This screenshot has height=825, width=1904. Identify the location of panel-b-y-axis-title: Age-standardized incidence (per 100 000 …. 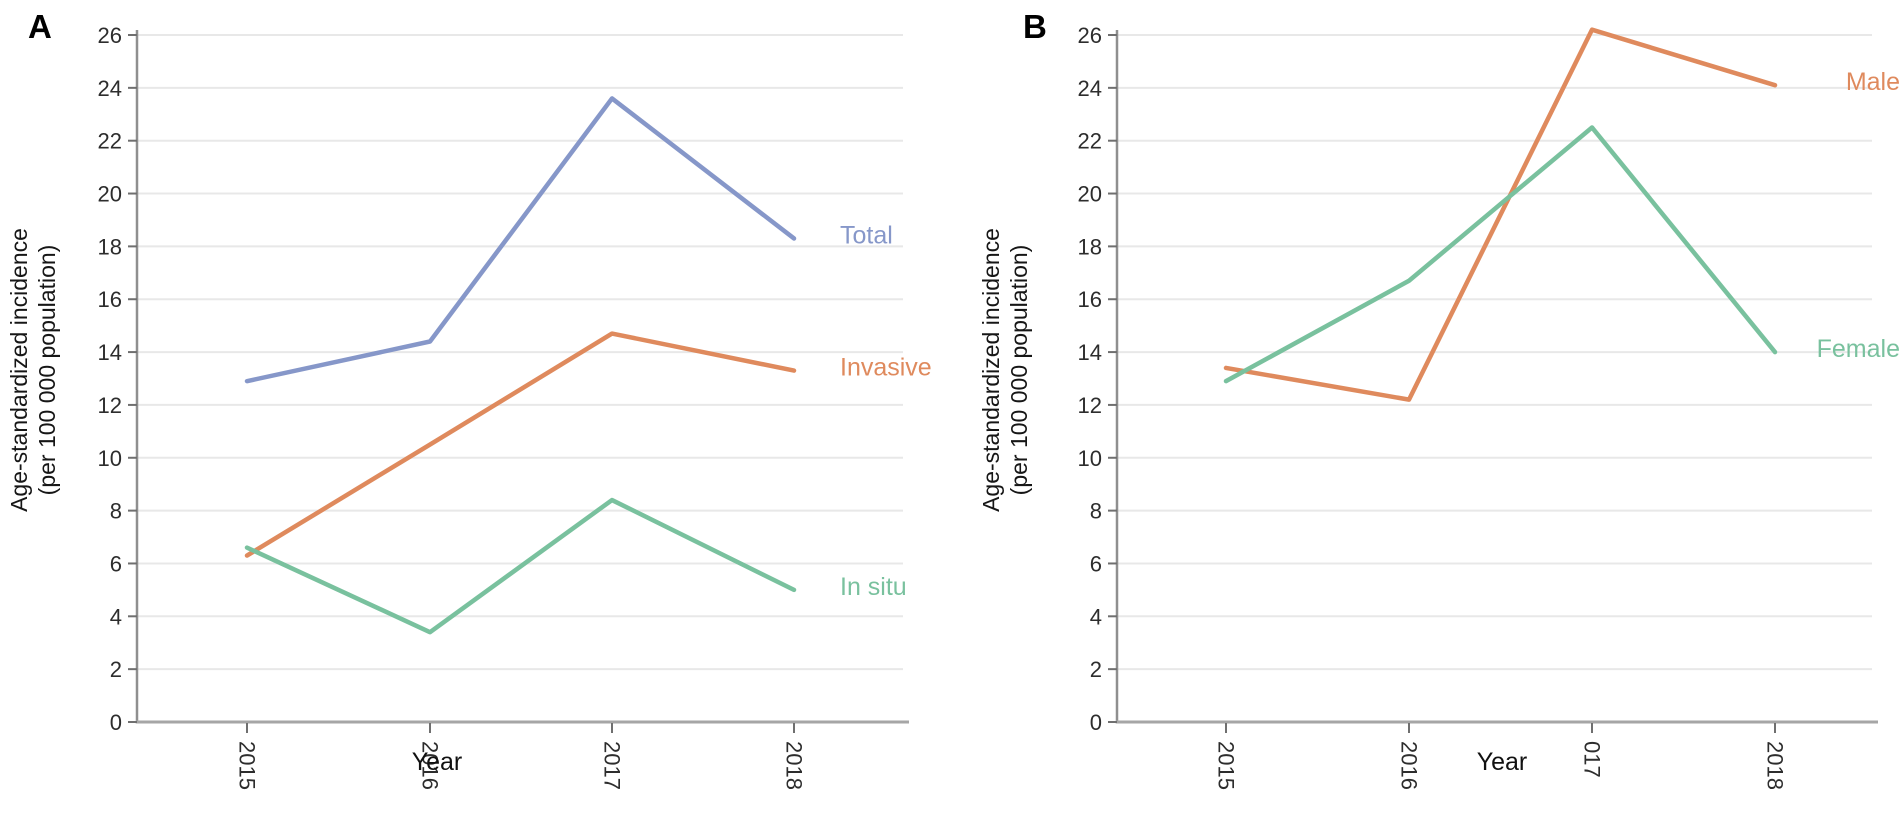
(1005, 370).